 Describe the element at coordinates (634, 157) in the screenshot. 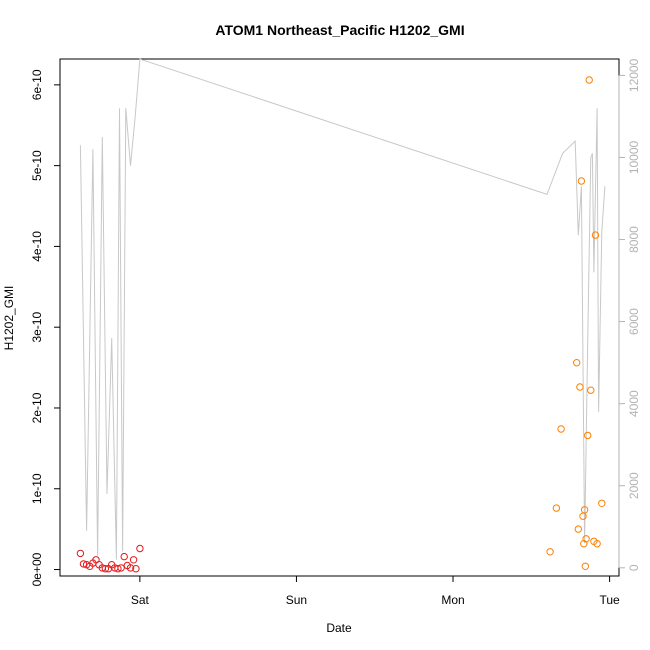

I see `y2-tick-label: 10000` at that location.